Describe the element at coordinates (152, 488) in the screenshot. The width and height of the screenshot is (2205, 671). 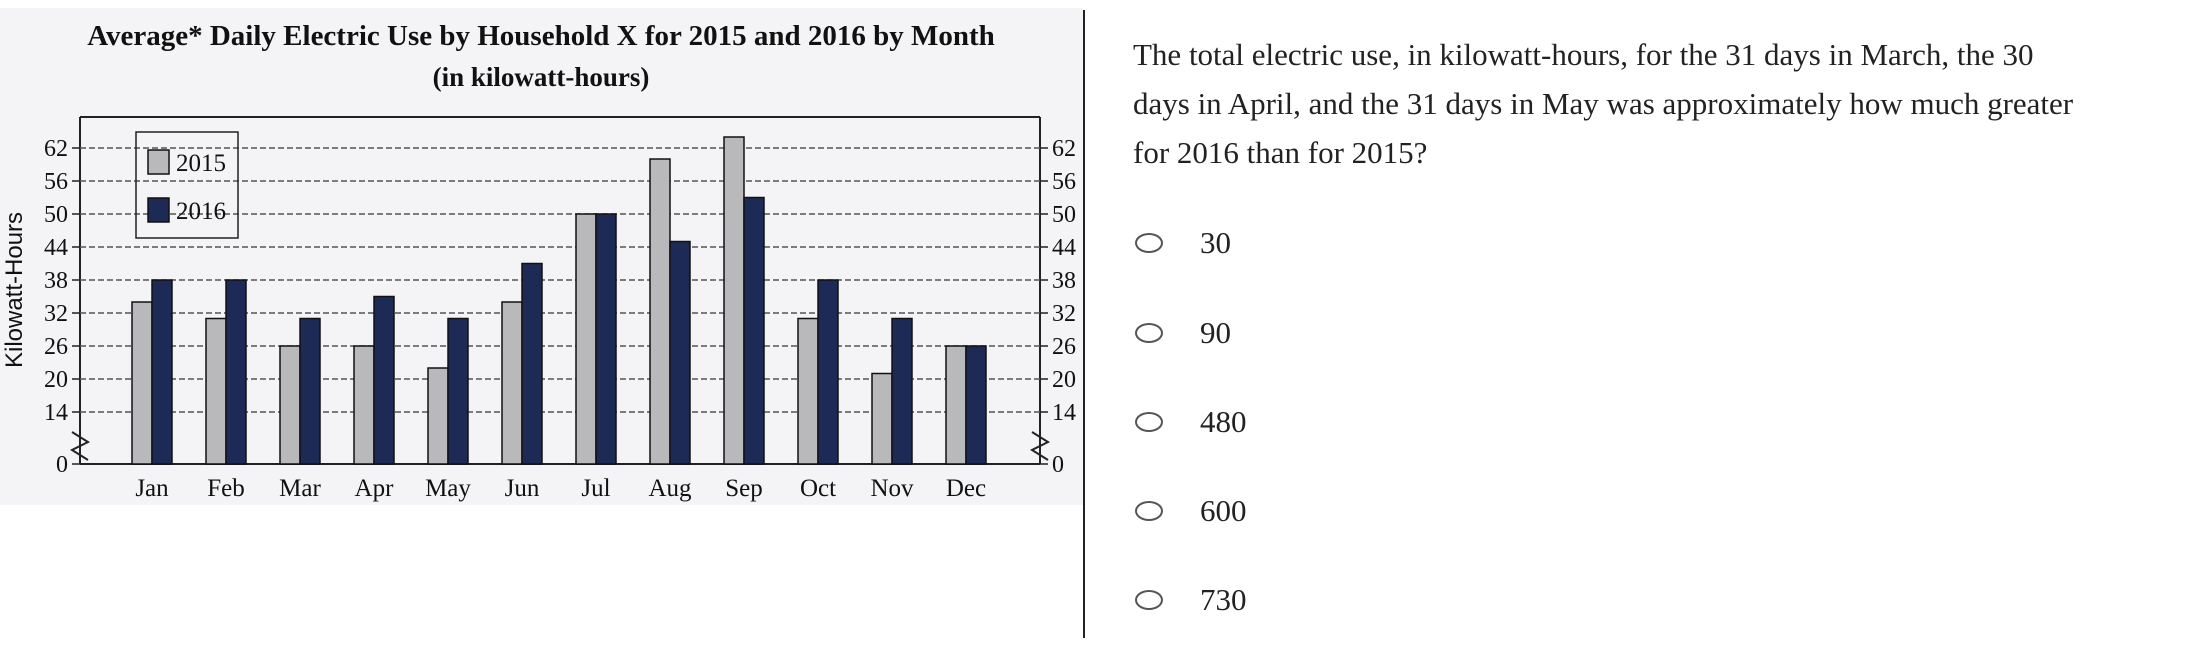
I see `x-tick-label: Jan` at that location.